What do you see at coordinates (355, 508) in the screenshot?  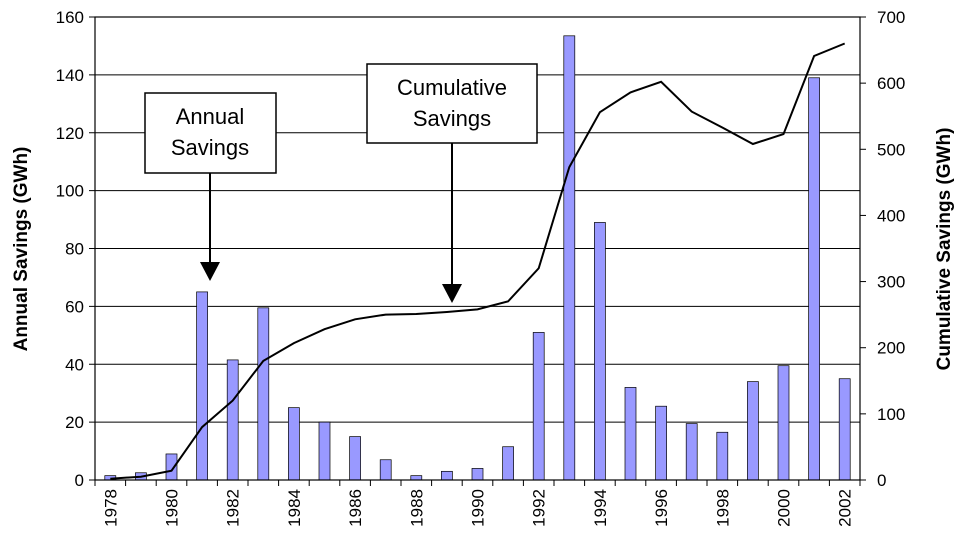 I see `x-tick-label: 1986` at bounding box center [355, 508].